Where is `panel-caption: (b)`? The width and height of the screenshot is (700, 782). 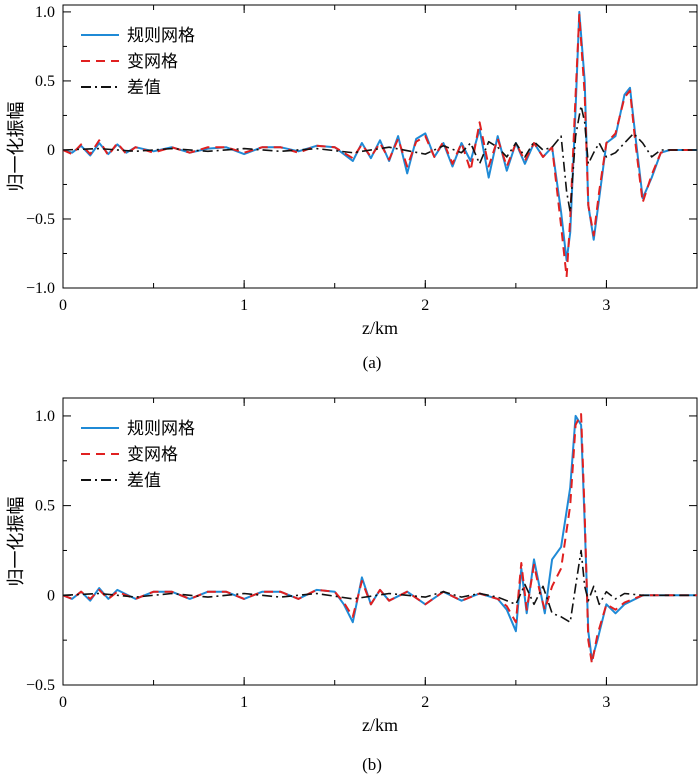 panel-caption: (b) is located at coordinates (372, 764).